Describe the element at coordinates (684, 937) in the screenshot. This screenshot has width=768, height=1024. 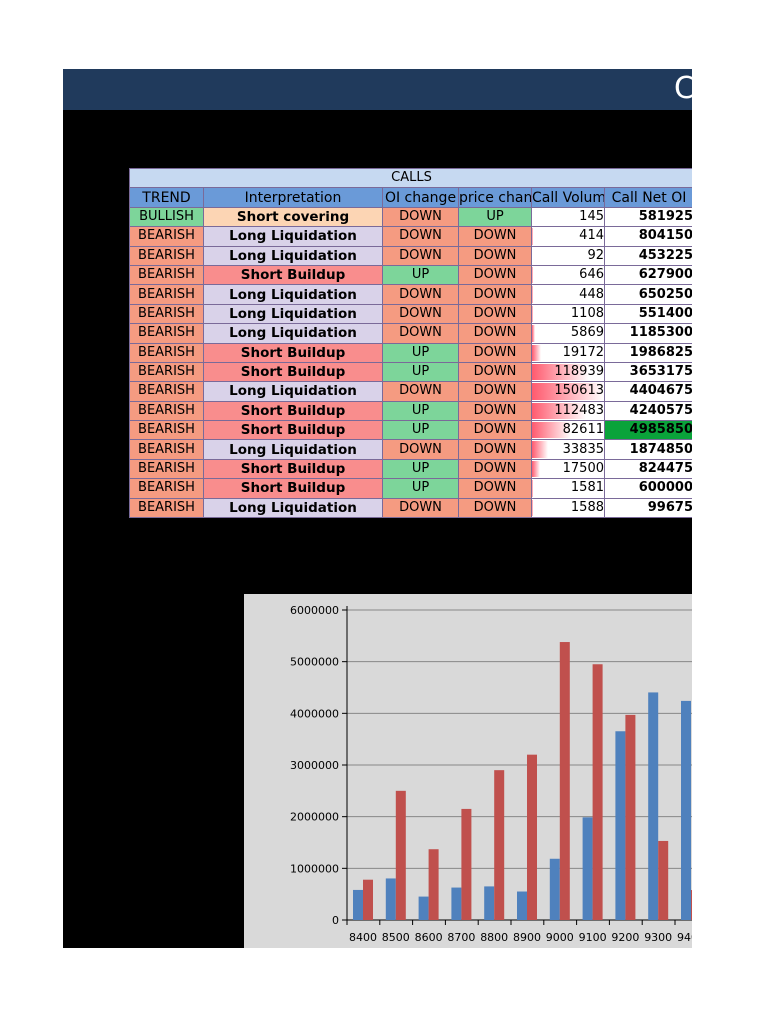
I see `x-tick-label: 940` at that location.